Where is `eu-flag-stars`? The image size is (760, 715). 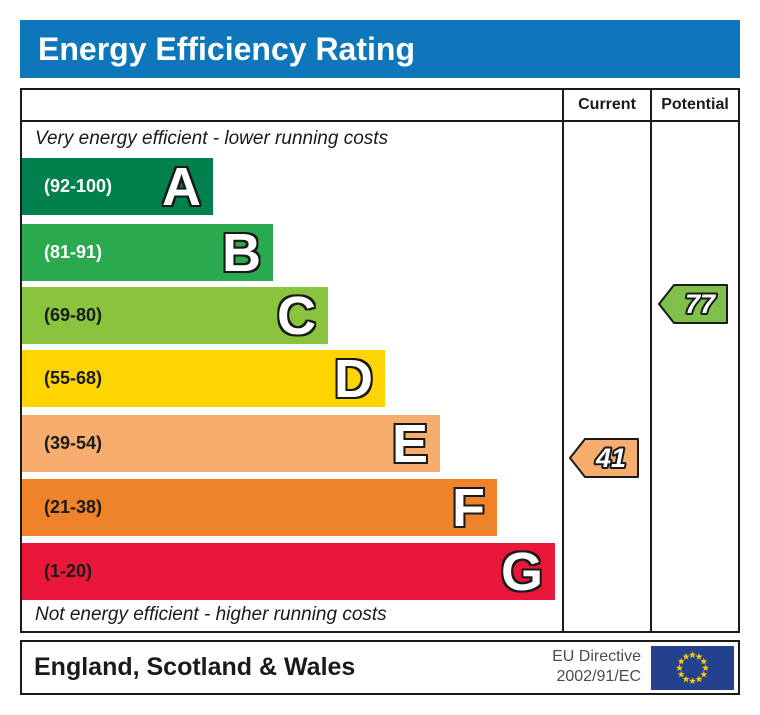
eu-flag-stars is located at coordinates (692, 667).